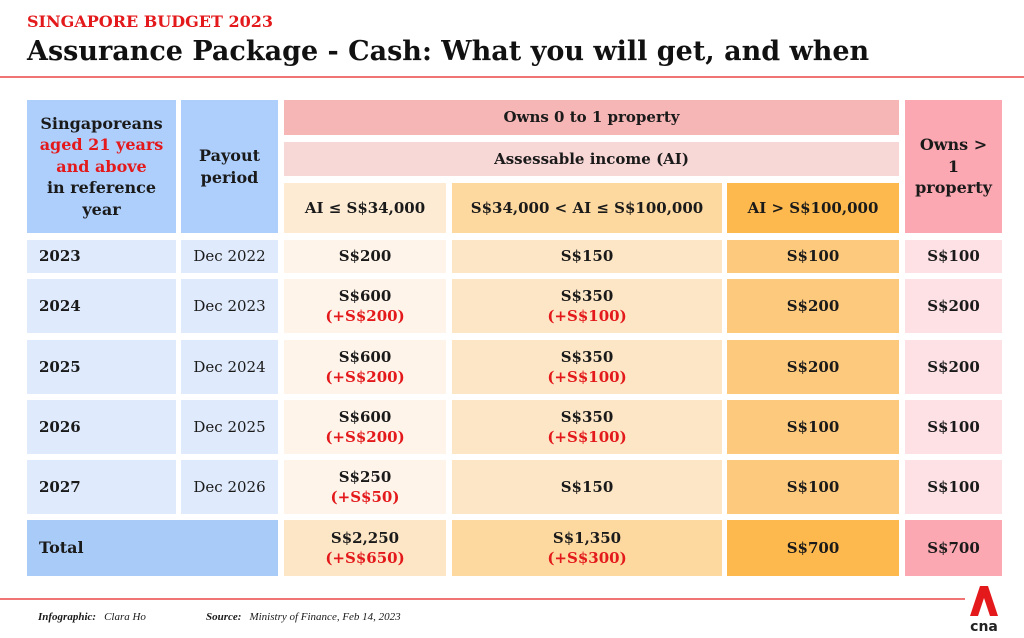 This screenshot has width=1024, height=638. What do you see at coordinates (150, 21) in the screenshot?
I see `kicker: SINGAPORE BUDGET 2023` at bounding box center [150, 21].